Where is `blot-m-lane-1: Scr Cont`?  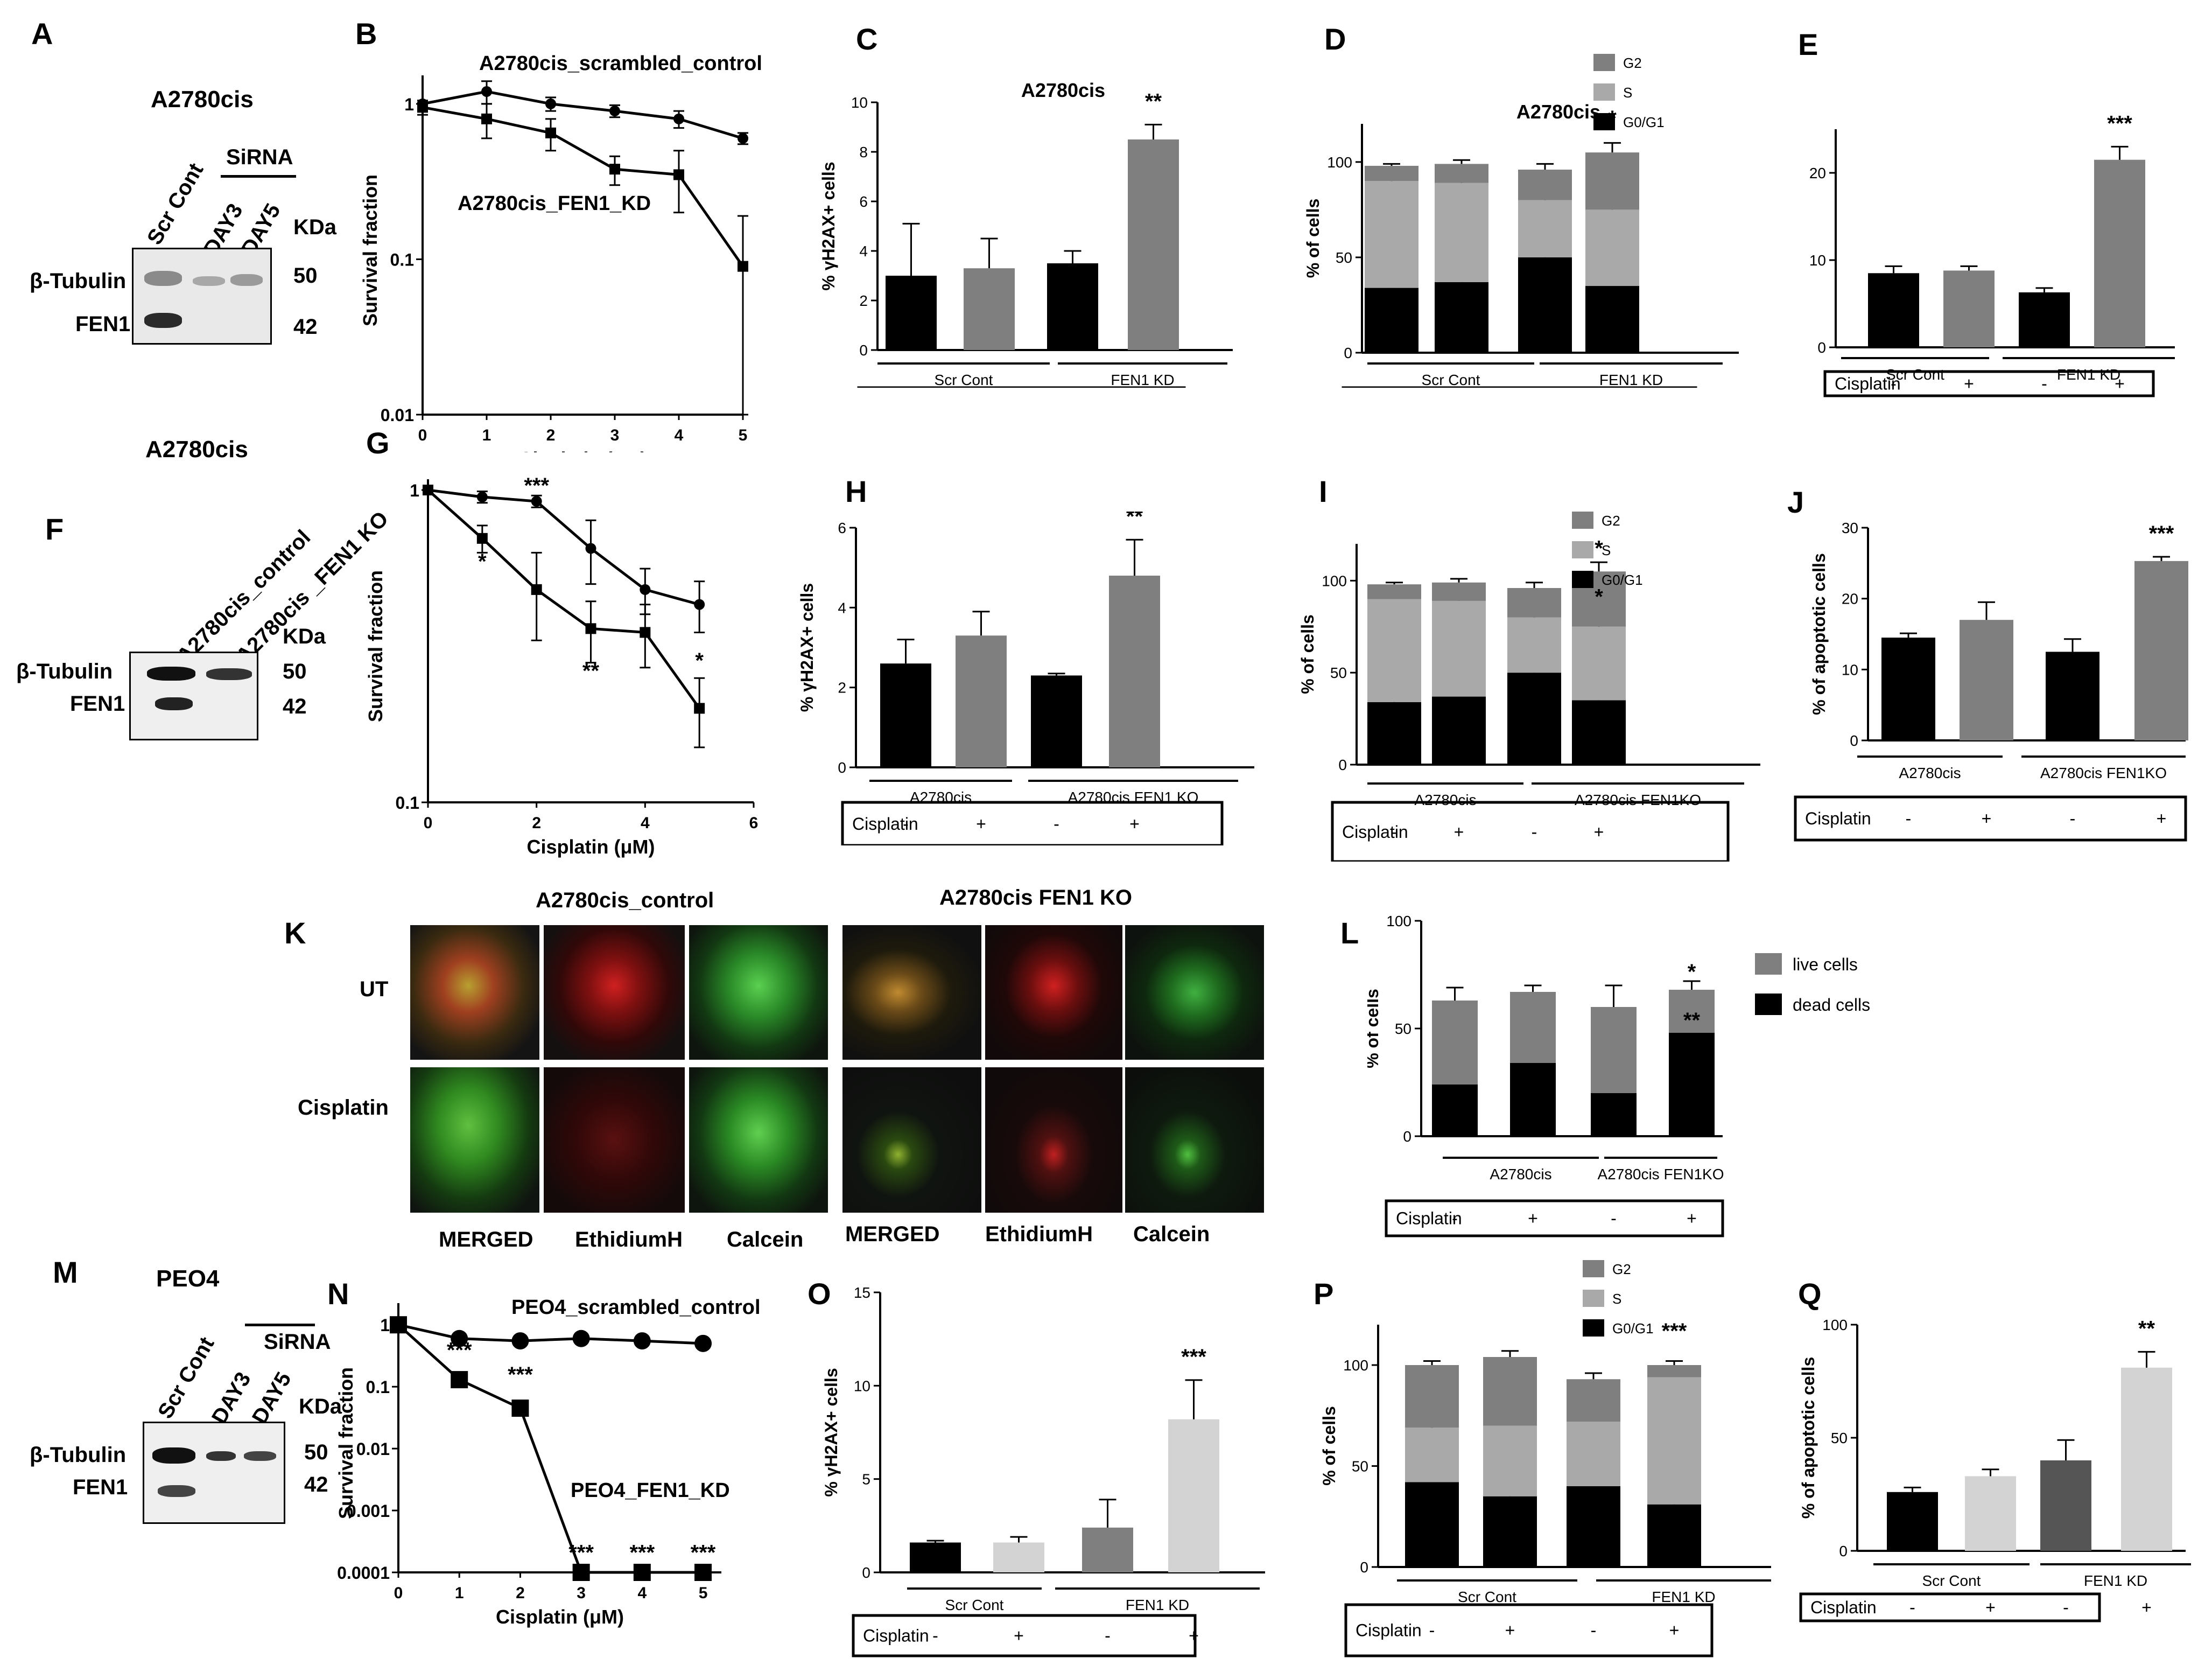
blot-m-lane-1: Scr Cont is located at coordinates (186, 1378).